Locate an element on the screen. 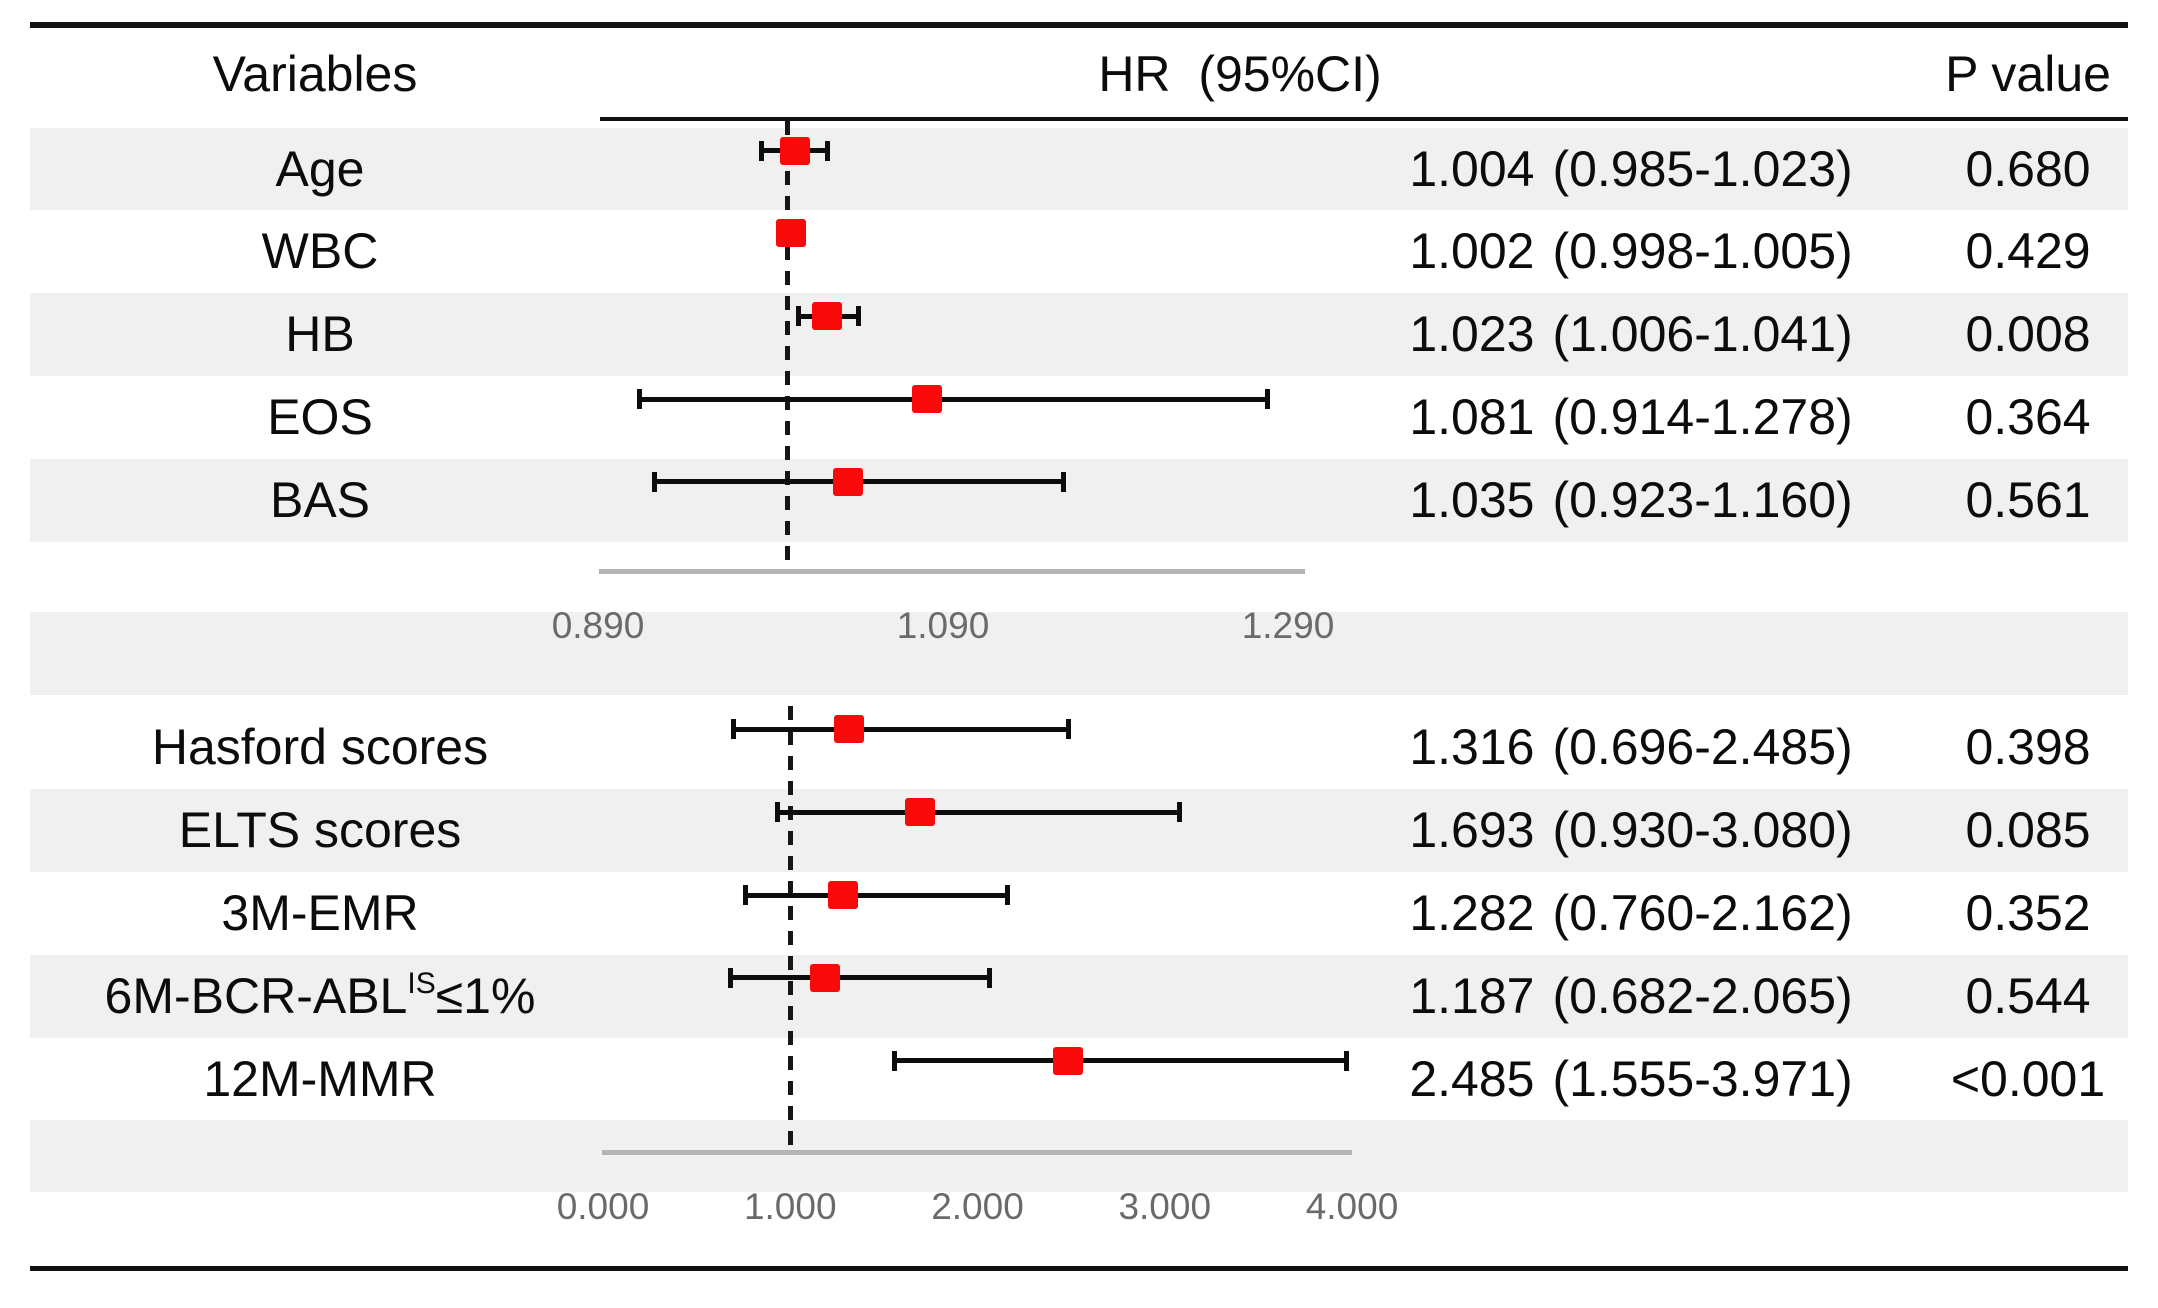 The width and height of the screenshot is (2158, 1308). column-header-variables: Variables is located at coordinates (315, 74).